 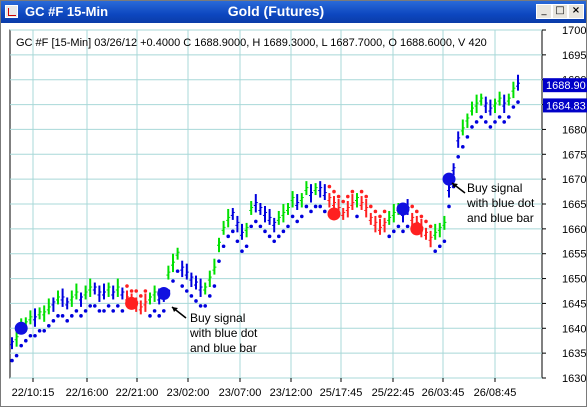 What do you see at coordinates (341, 393) in the screenshot?
I see `x-tick-label: 25/17:45` at bounding box center [341, 393].